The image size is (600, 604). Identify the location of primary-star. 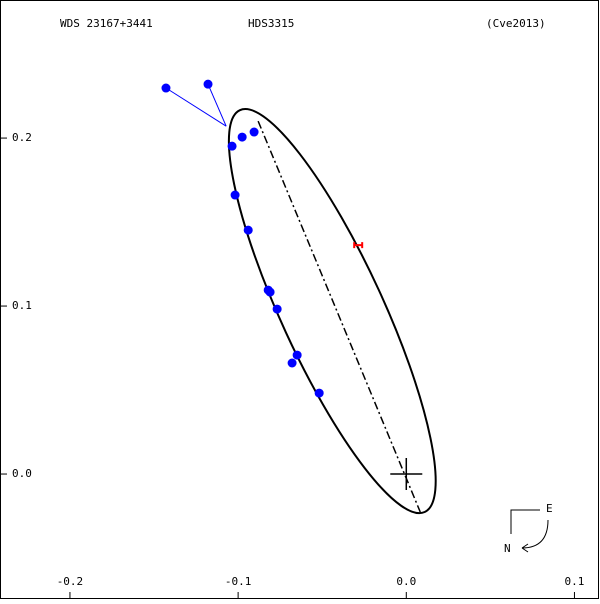
(406, 474).